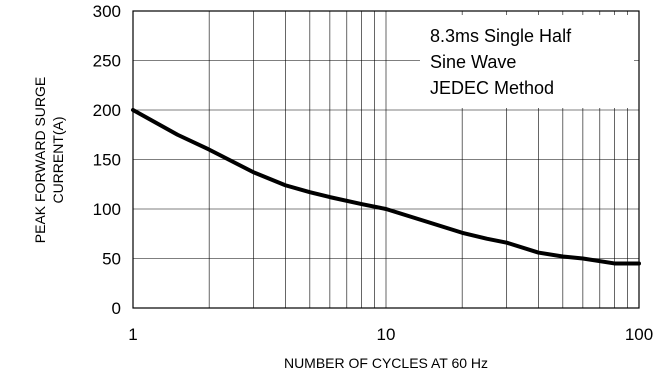 The image size is (670, 374). I want to click on y-tick-label: 300, so click(107, 11).